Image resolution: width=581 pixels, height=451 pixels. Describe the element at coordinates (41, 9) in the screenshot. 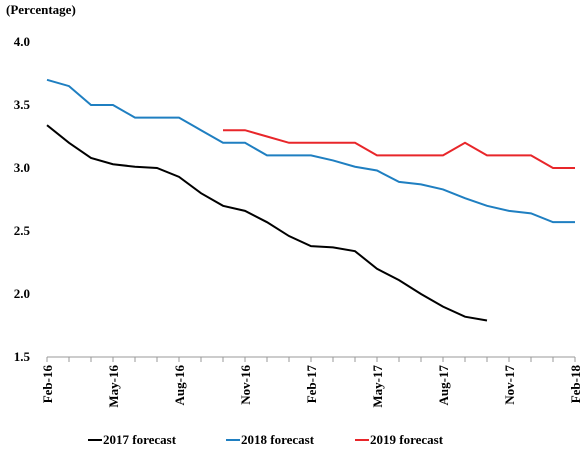

I see `y-axis-label: (Percentage)` at that location.